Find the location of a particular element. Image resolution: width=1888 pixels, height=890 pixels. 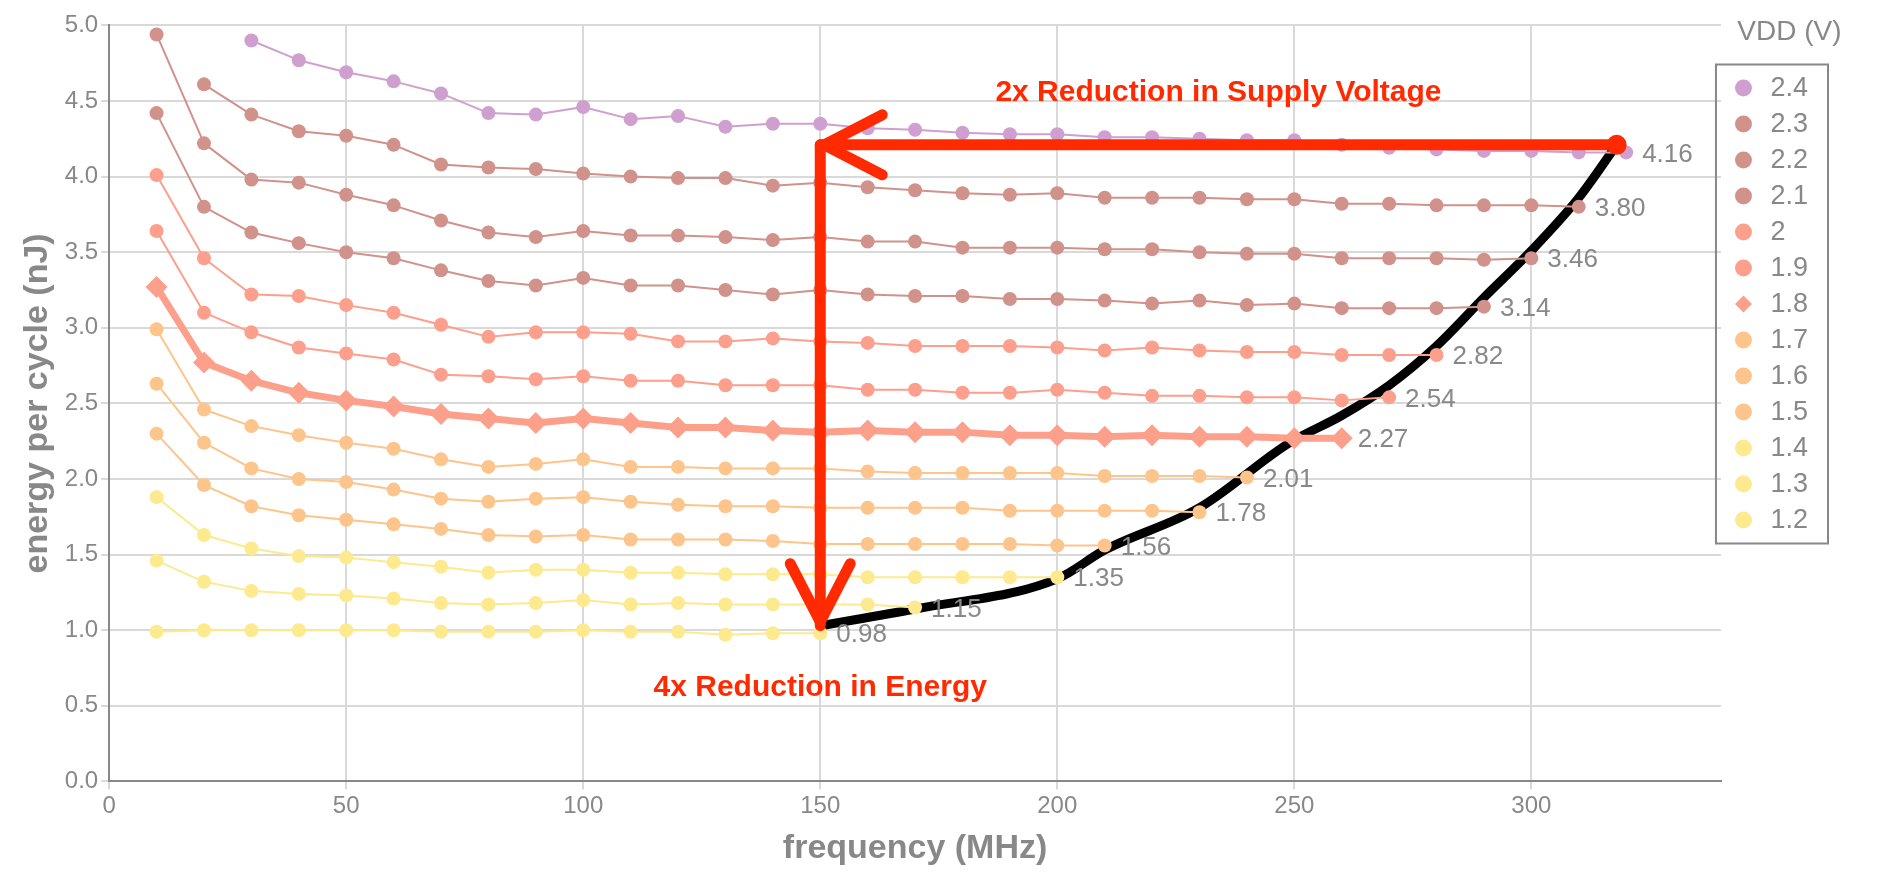

x-axis-title: frequency (MHz) is located at coordinates (915, 845).